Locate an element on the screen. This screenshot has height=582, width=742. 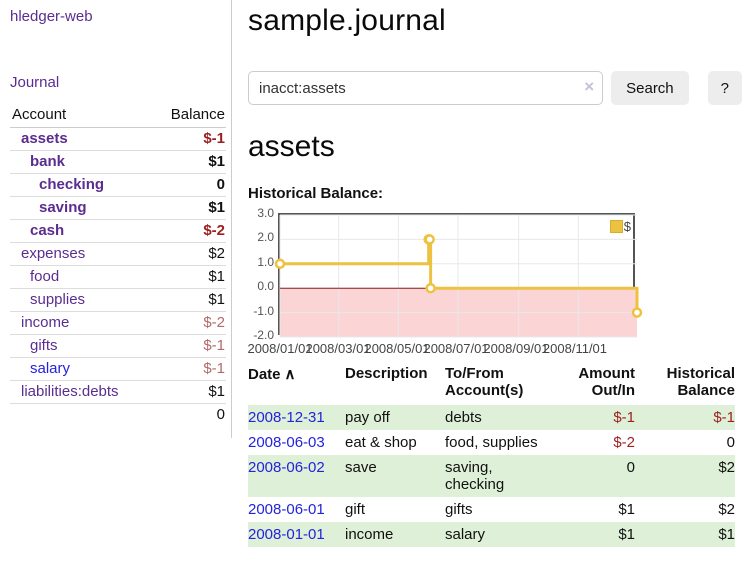
transaction-date-link: 2008-06-02 is located at coordinates (286, 467).